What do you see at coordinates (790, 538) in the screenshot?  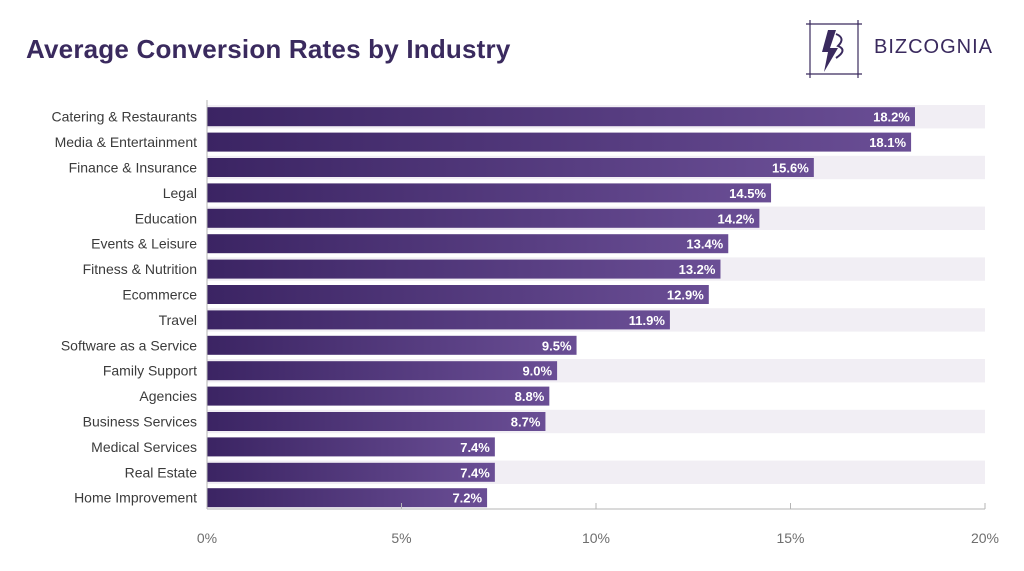 I see `x-tick-label: 15%` at bounding box center [790, 538].